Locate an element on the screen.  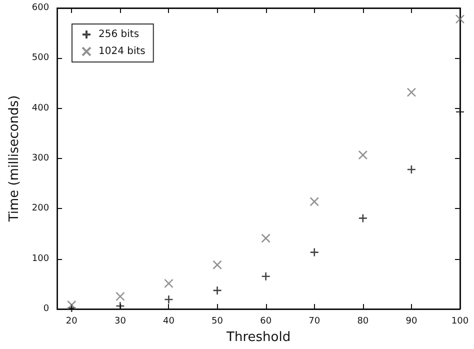
x-tick-label: 80 is located at coordinates (363, 321).